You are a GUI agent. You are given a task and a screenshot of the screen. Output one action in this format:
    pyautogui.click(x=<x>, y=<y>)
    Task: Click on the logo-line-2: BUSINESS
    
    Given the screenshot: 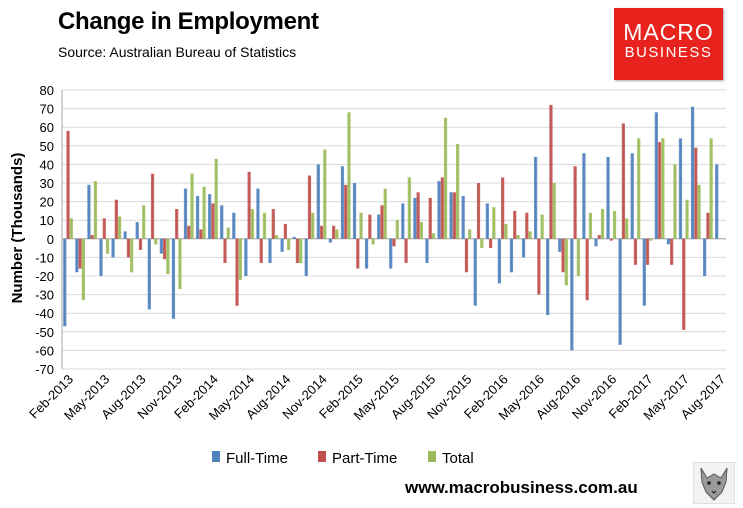 What is the action you would take?
    pyautogui.click(x=668, y=52)
    